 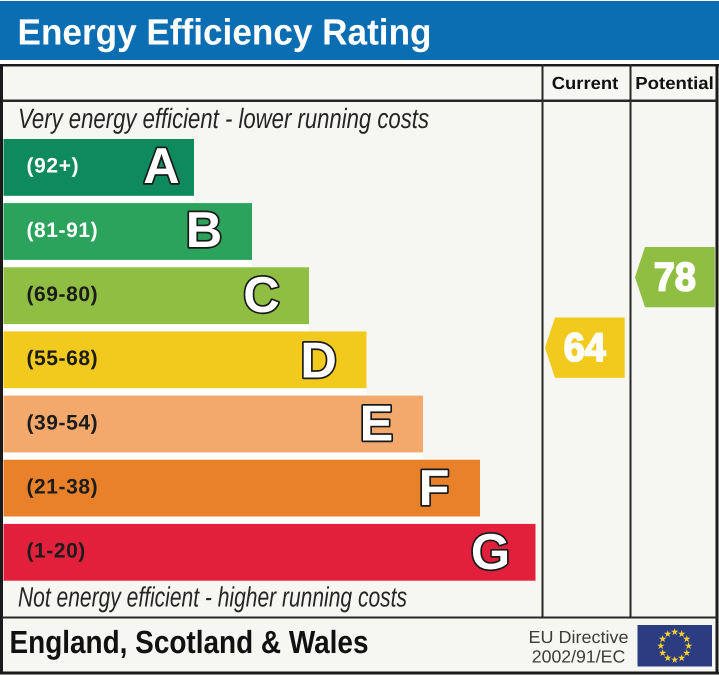 I want to click on svg-text: (69-80), so click(x=62, y=294).